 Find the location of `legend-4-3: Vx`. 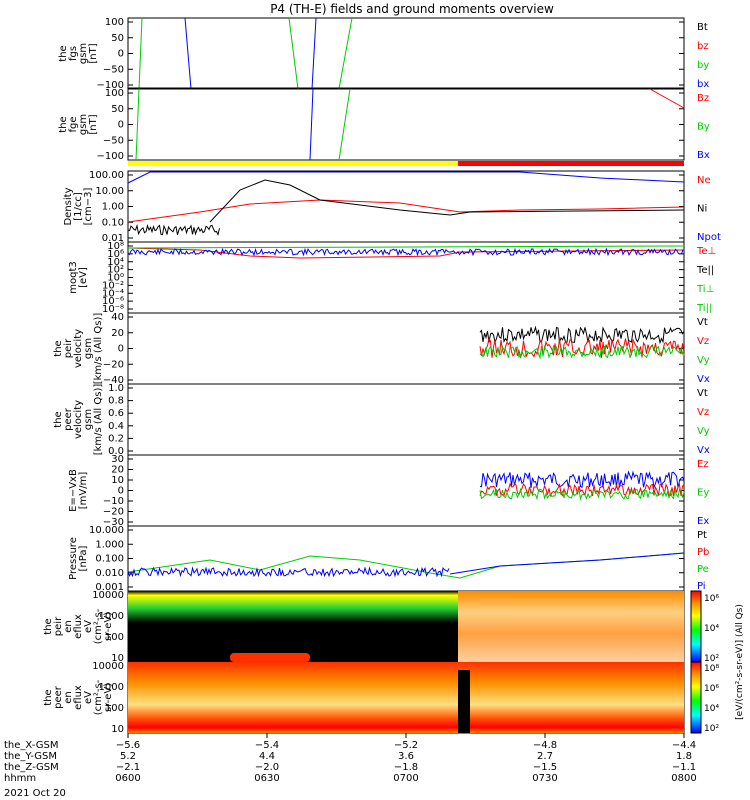

legend-4-3: Vx is located at coordinates (703, 379).